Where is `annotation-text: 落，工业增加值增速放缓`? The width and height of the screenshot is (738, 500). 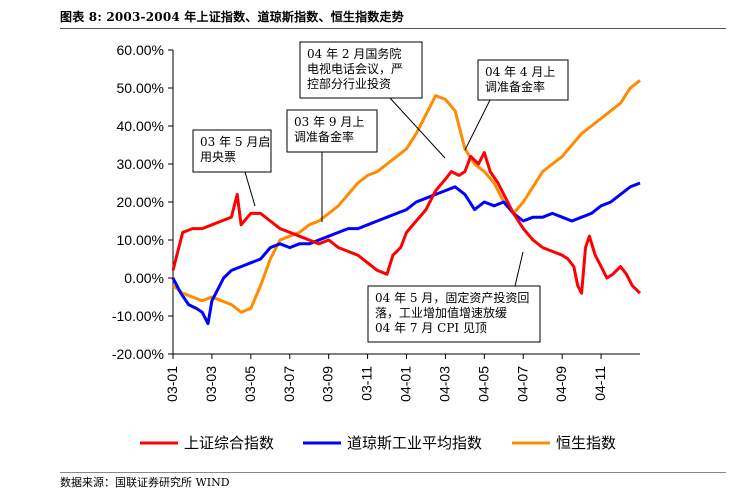
annotation-text: 落，工业增加值增速放缓 is located at coordinates (441, 312).